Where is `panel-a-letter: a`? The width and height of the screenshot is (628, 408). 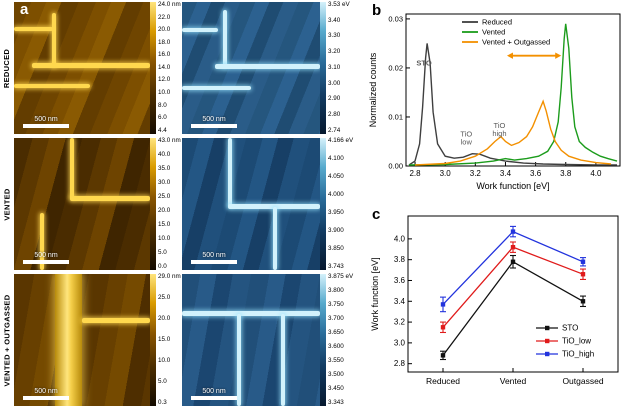
panel-a-letter: a is located at coordinates (24, 9).